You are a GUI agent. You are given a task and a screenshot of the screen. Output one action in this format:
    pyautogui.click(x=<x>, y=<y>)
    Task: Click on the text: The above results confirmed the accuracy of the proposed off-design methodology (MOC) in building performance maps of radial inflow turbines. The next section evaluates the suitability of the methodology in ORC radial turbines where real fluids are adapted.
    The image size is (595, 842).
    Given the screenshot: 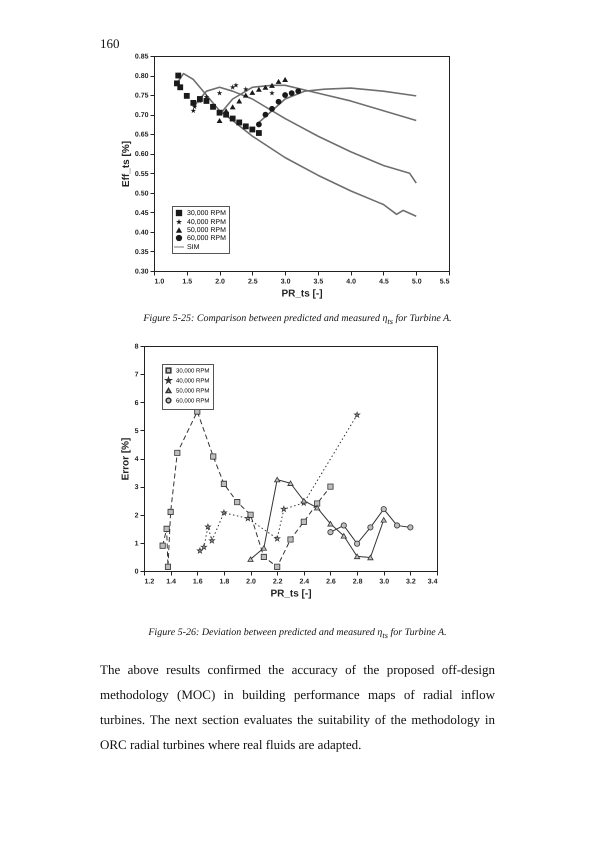 What is the action you would take?
    pyautogui.click(x=297, y=707)
    